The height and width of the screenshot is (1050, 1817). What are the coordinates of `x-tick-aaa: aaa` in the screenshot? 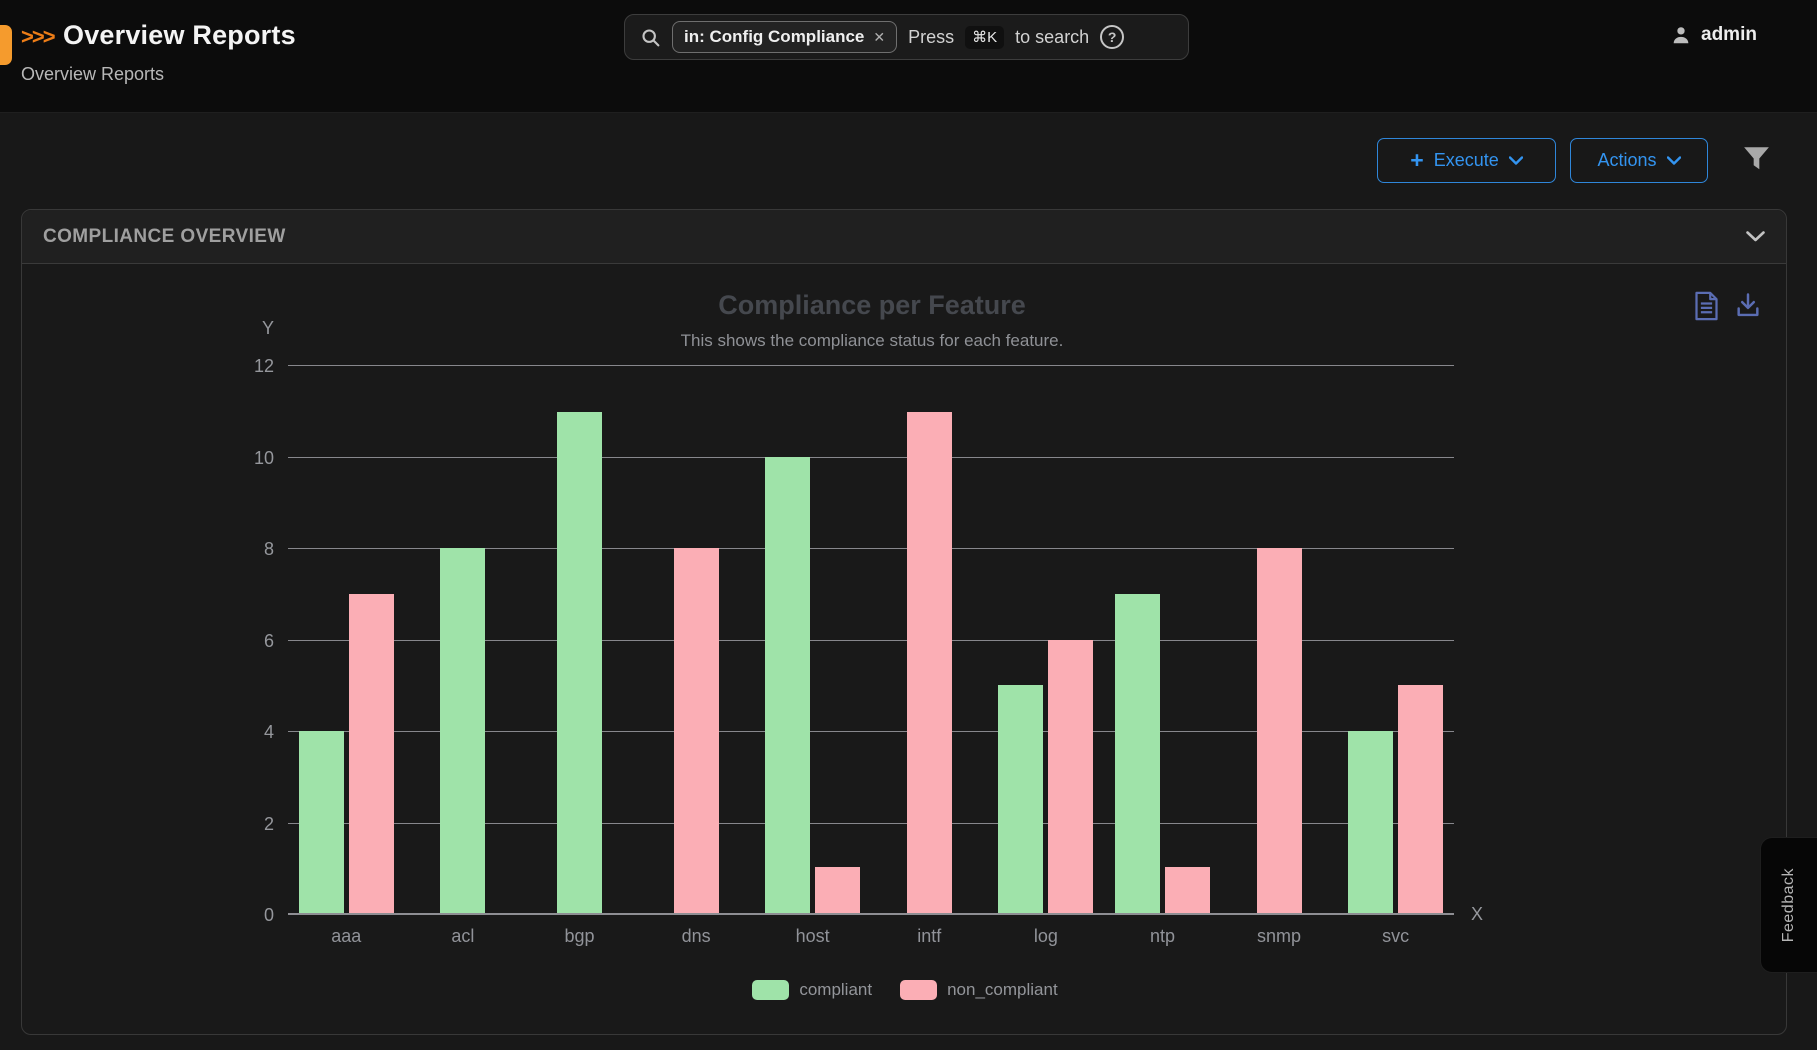 It's located at (346, 936).